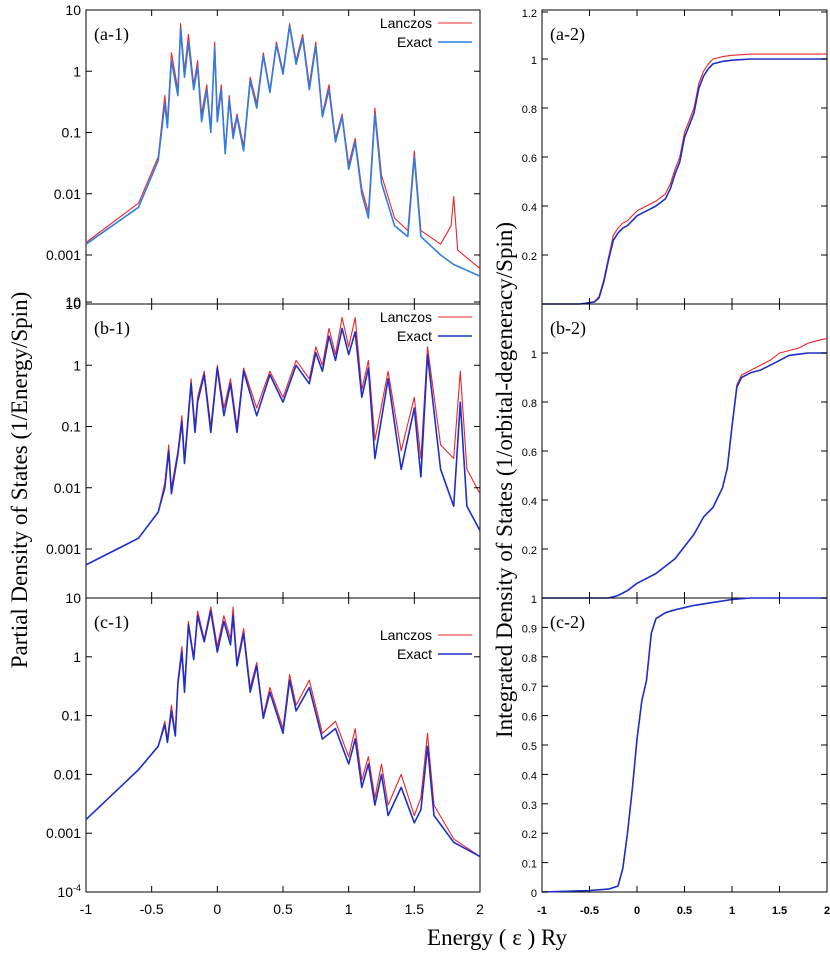 The image size is (830, 955). I want to click on y-tick-label-a-2-2: 0.8, so click(529, 110).